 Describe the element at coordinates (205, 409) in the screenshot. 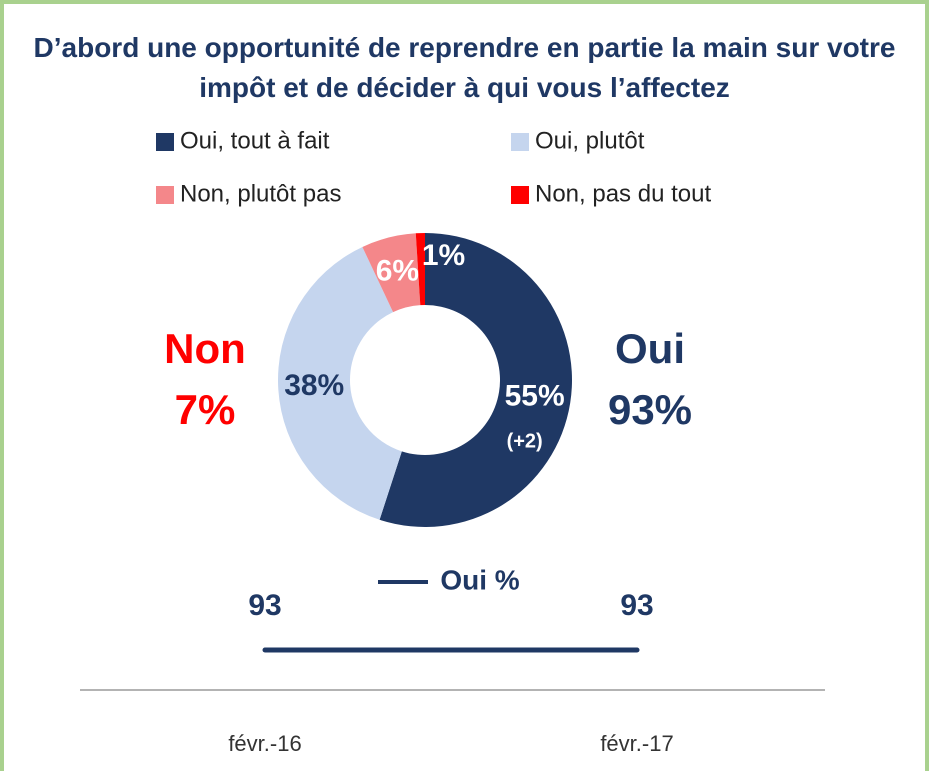

I see `summary-value: 7%` at that location.